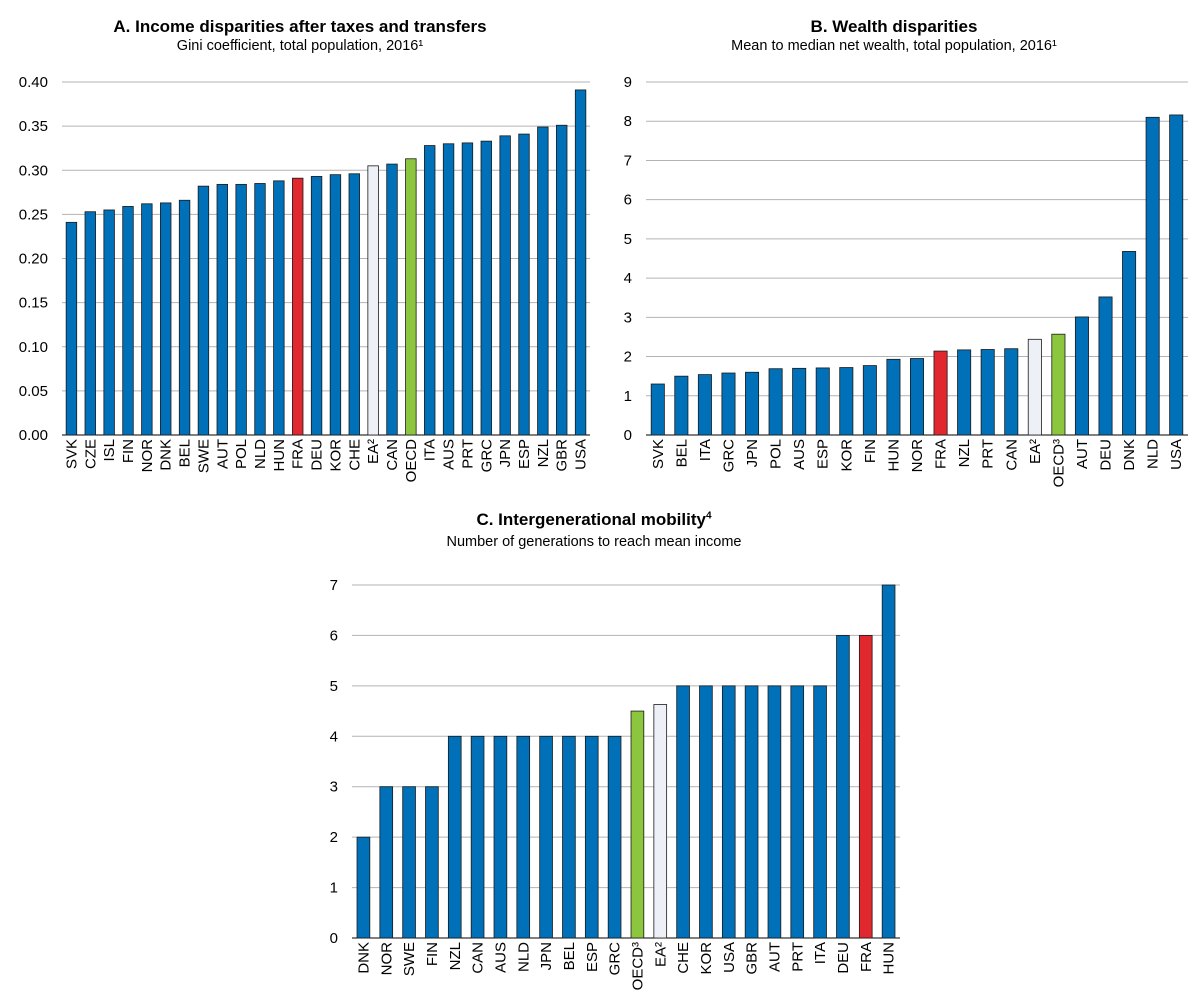  What do you see at coordinates (592, 957) in the screenshot?
I see `x-tick-label: ESP` at bounding box center [592, 957].